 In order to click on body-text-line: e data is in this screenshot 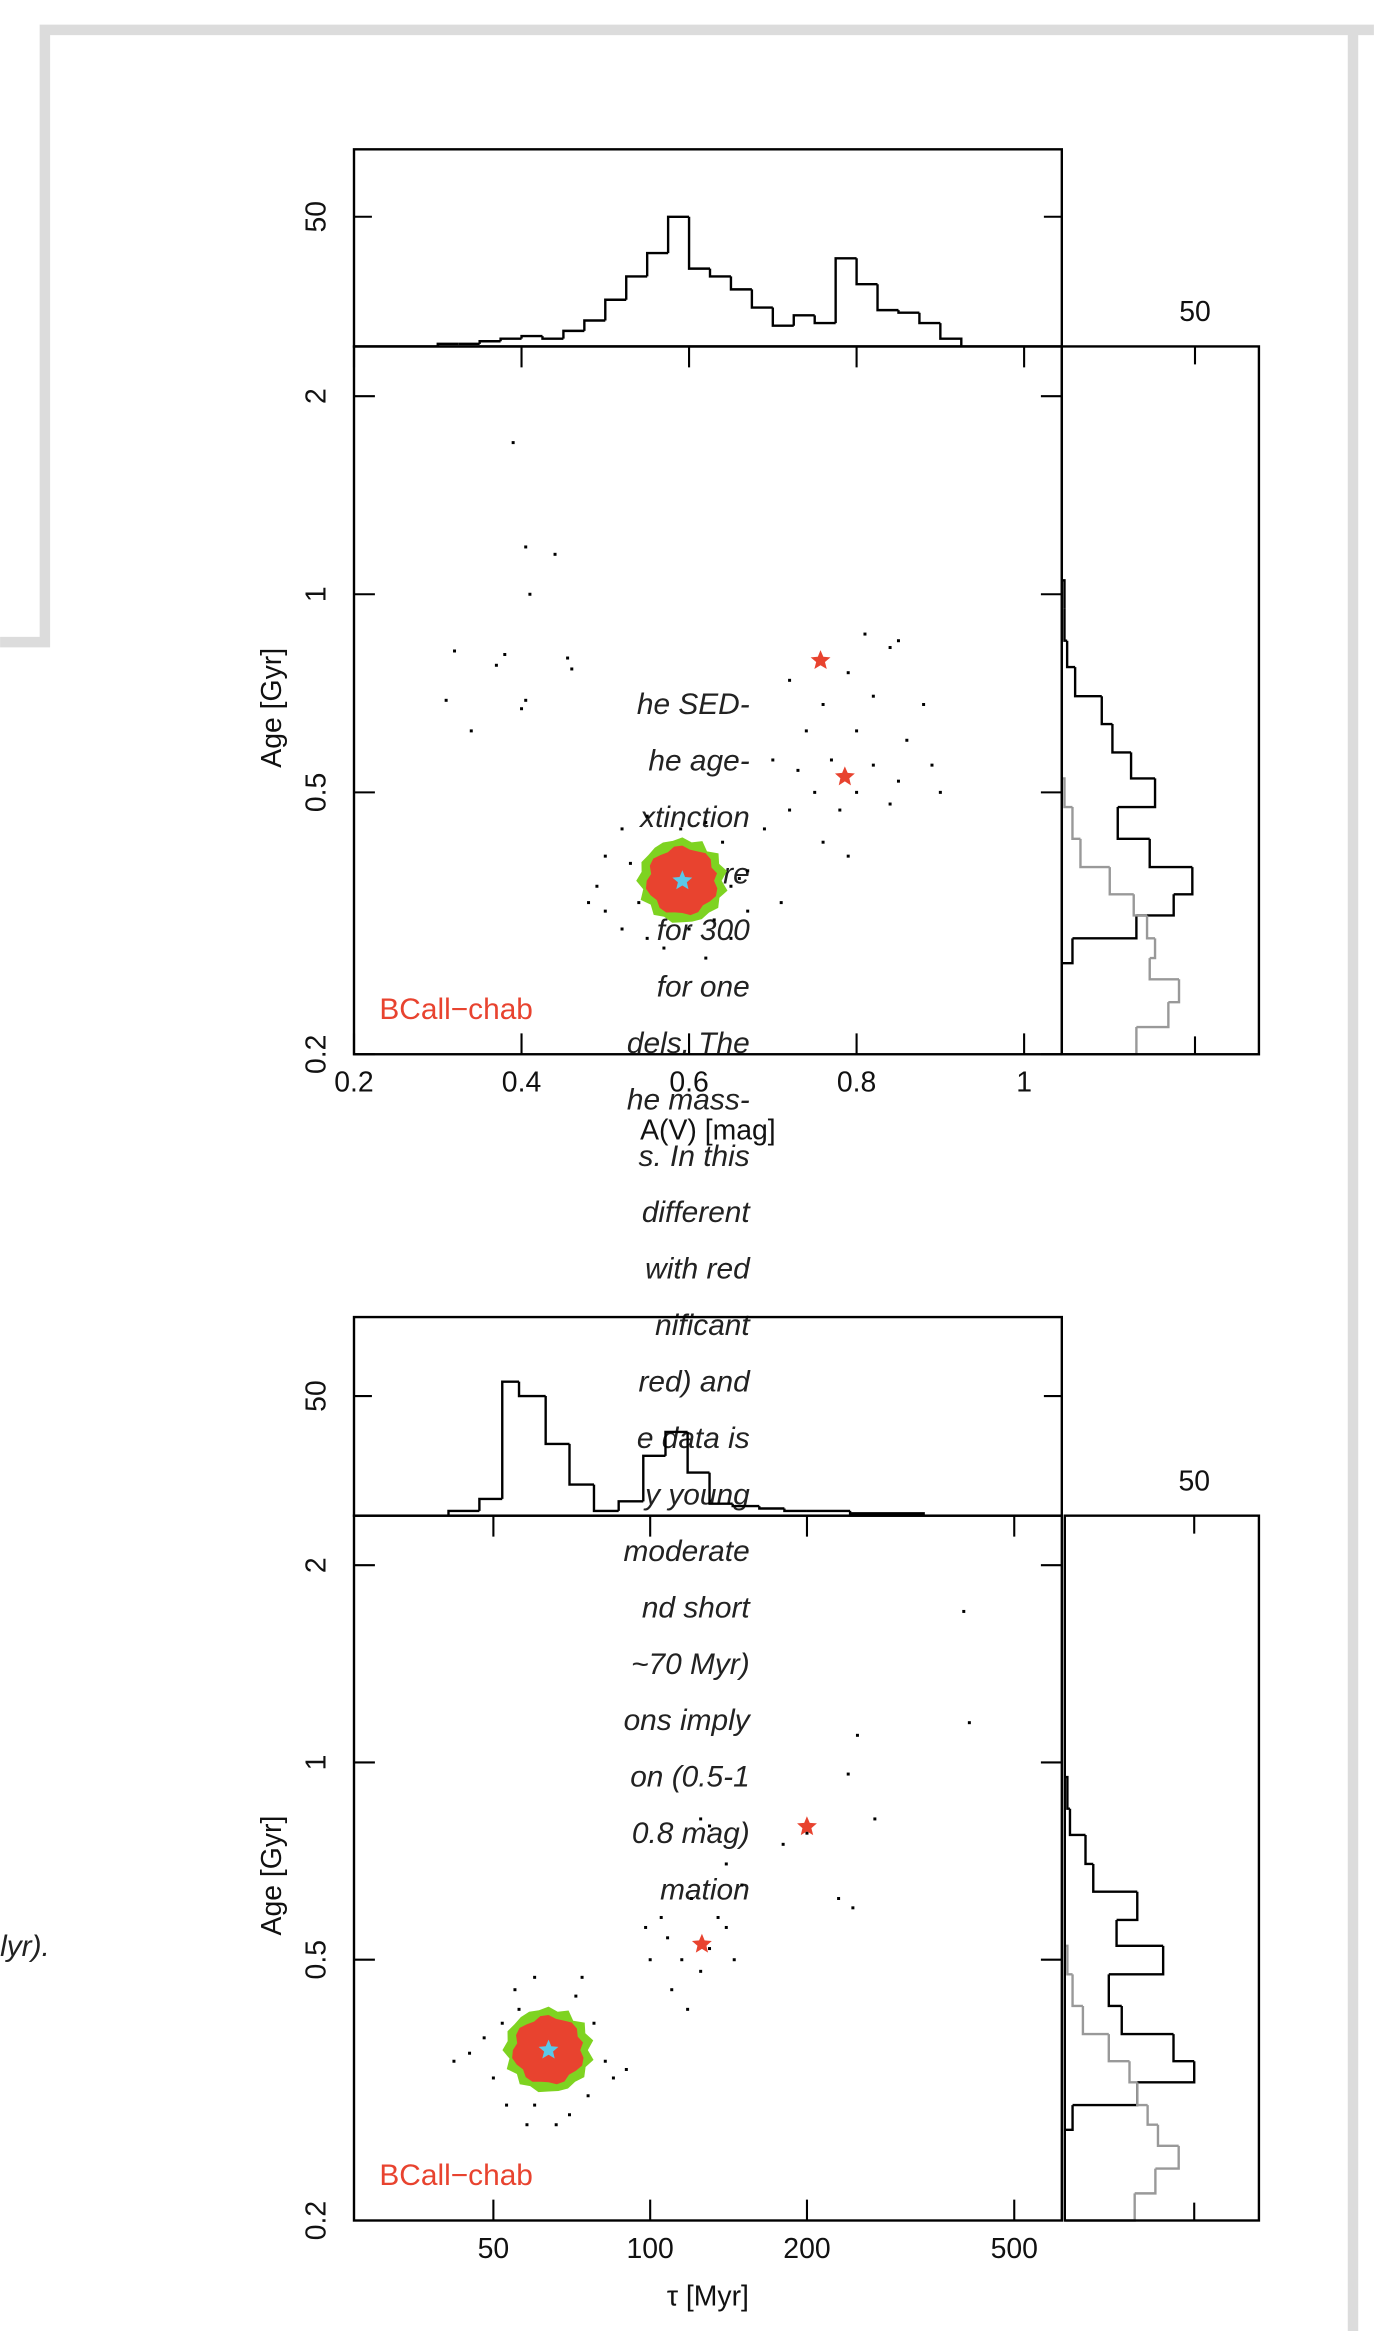, I will do `click(693, 1438)`.